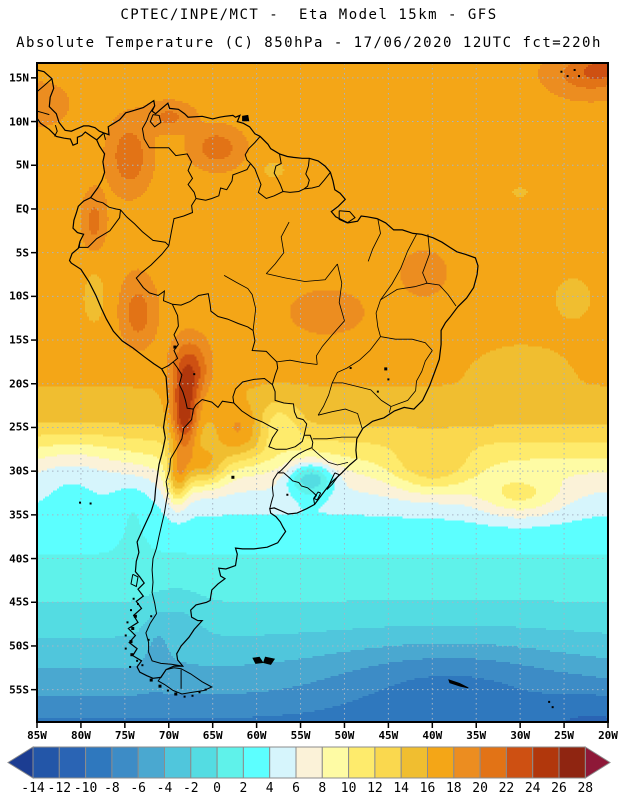 The height and width of the screenshot is (800, 618). I want to click on lon-axis-label: 60W, so click(256, 735).